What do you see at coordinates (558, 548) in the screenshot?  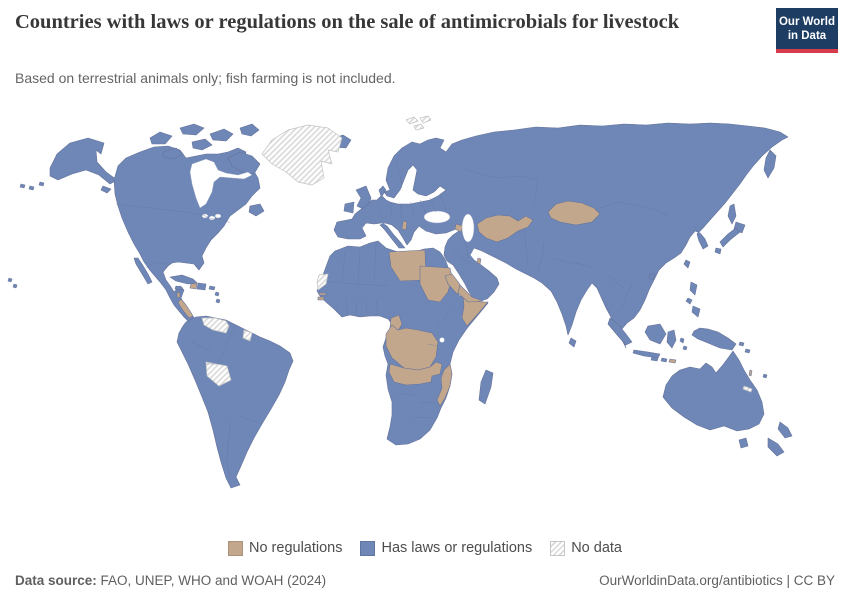 I see `legend-swatch-no-data` at bounding box center [558, 548].